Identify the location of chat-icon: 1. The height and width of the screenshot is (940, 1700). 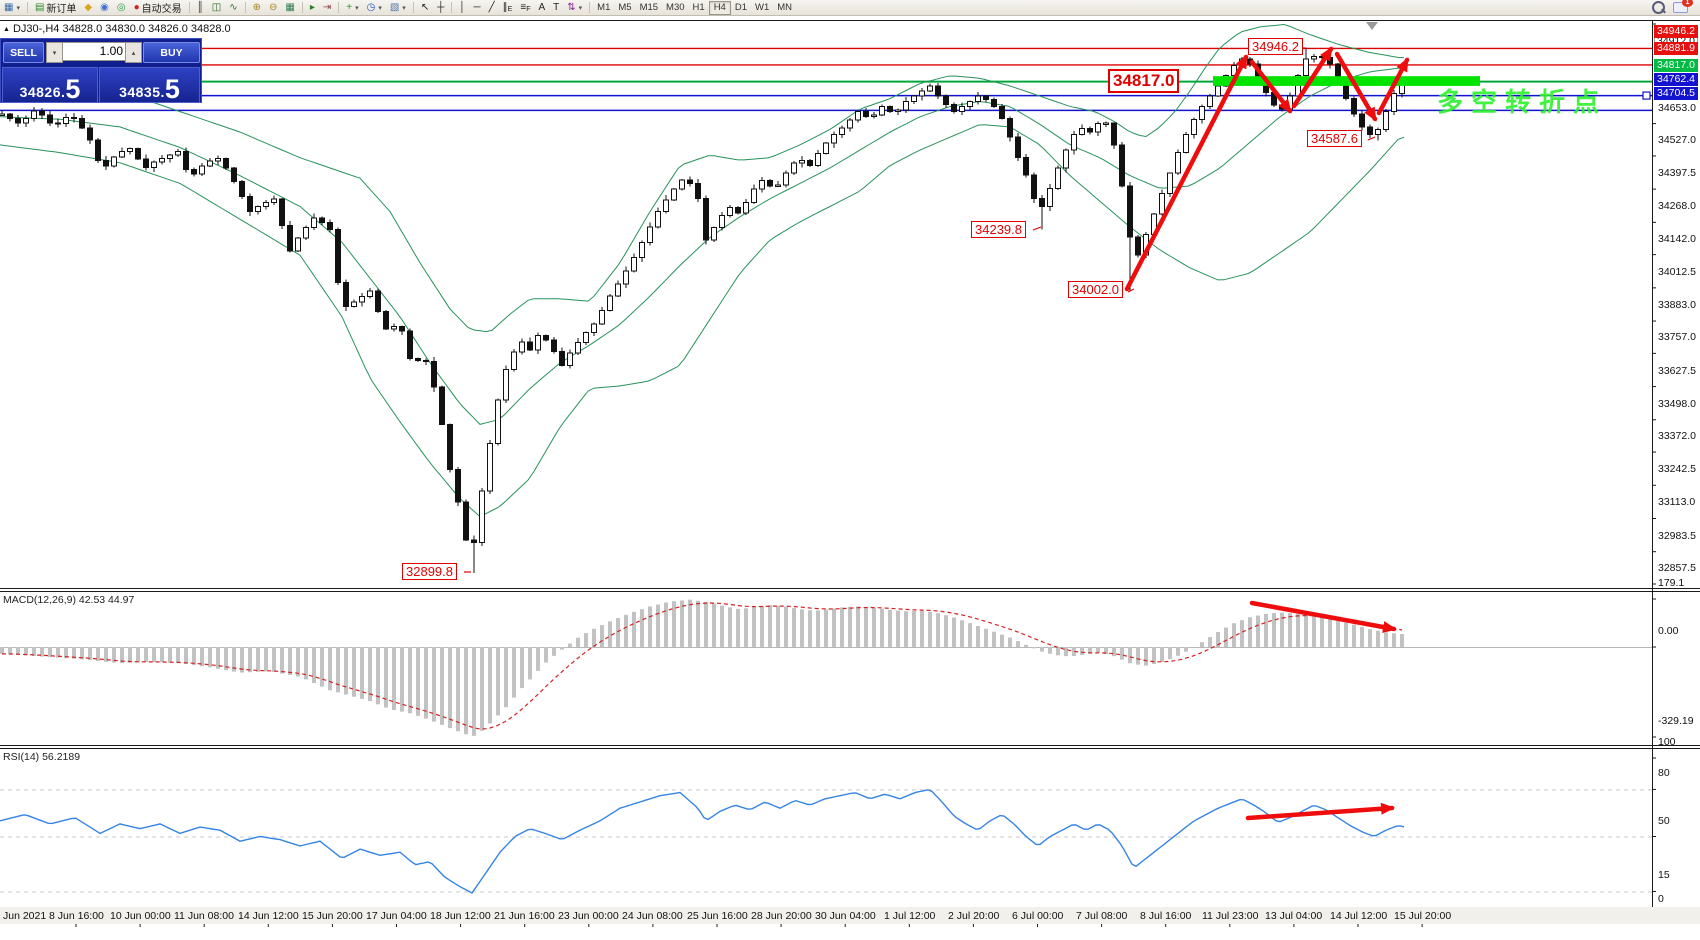
(1683, 6).